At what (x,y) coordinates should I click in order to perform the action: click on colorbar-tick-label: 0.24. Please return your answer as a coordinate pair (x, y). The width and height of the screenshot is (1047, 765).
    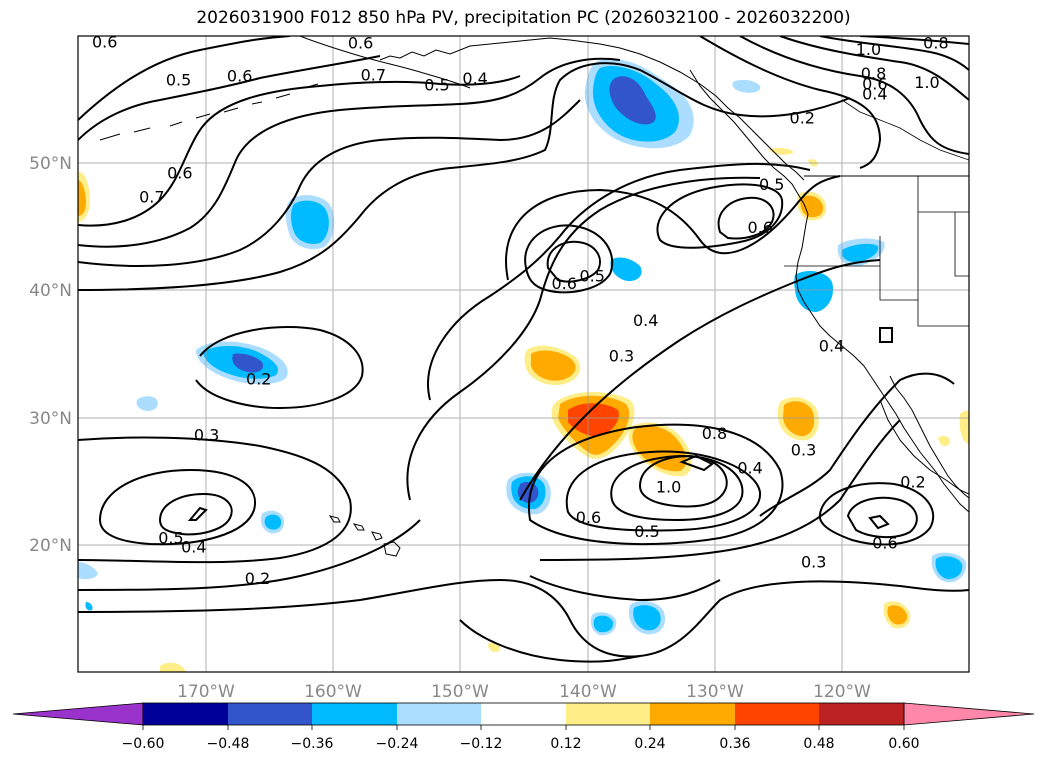
    Looking at the image, I should click on (649, 744).